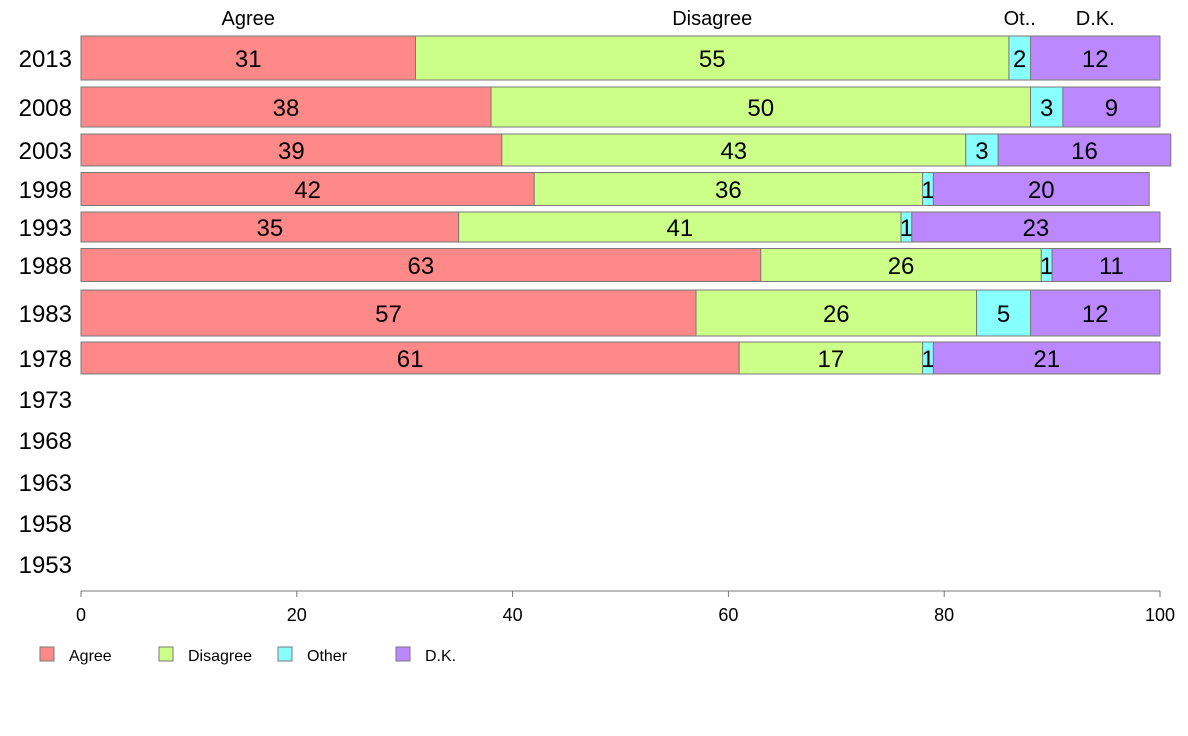 The image size is (1188, 736). I want to click on year-label-1978: 1978, so click(45, 359).